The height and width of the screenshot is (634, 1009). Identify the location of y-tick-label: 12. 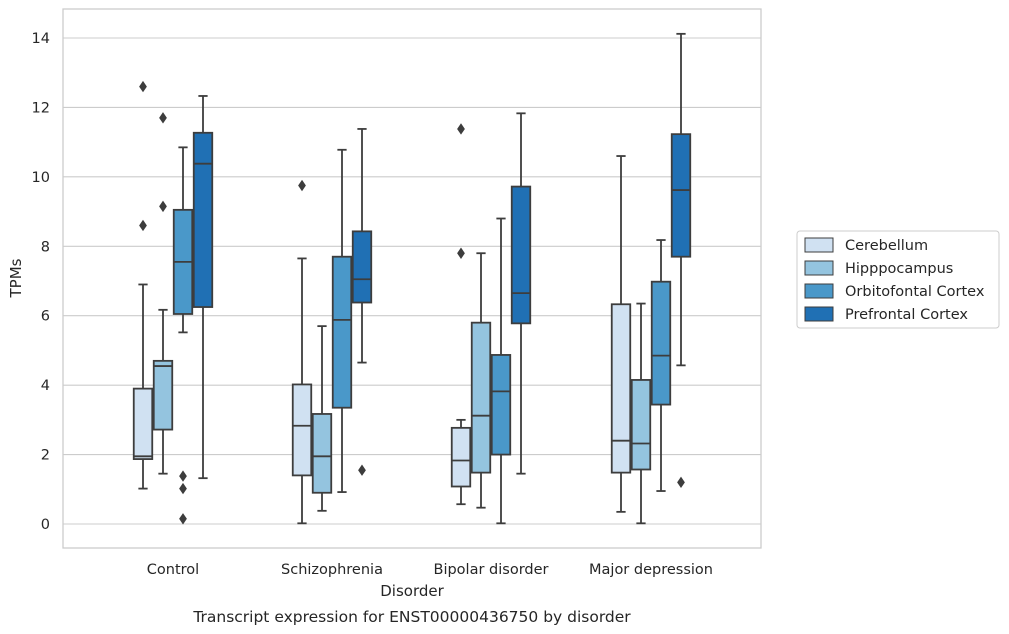
(41, 108).